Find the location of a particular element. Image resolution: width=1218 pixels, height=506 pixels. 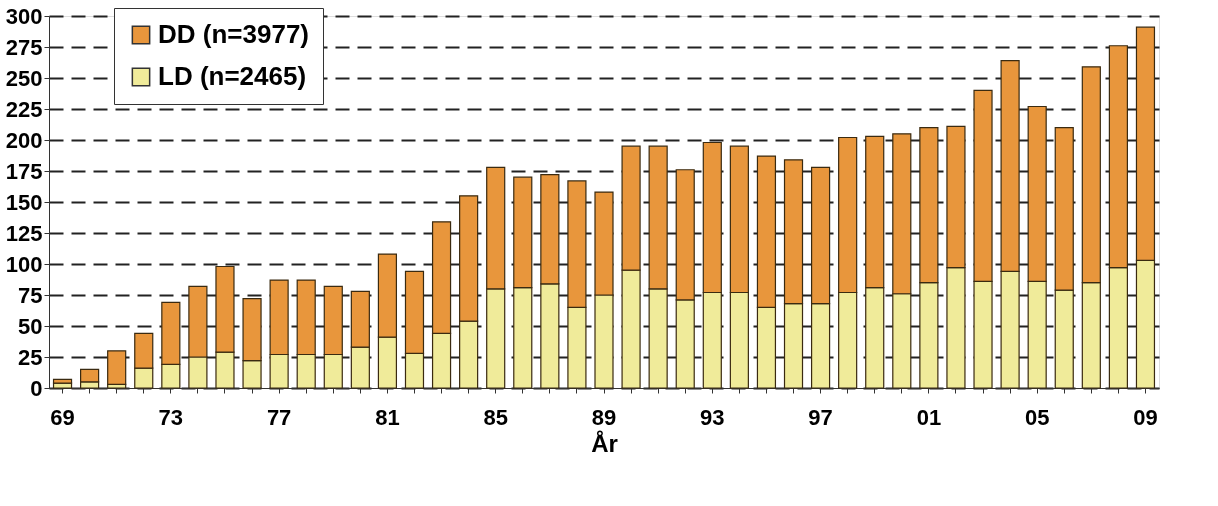

bar is located at coordinates (117, 367).